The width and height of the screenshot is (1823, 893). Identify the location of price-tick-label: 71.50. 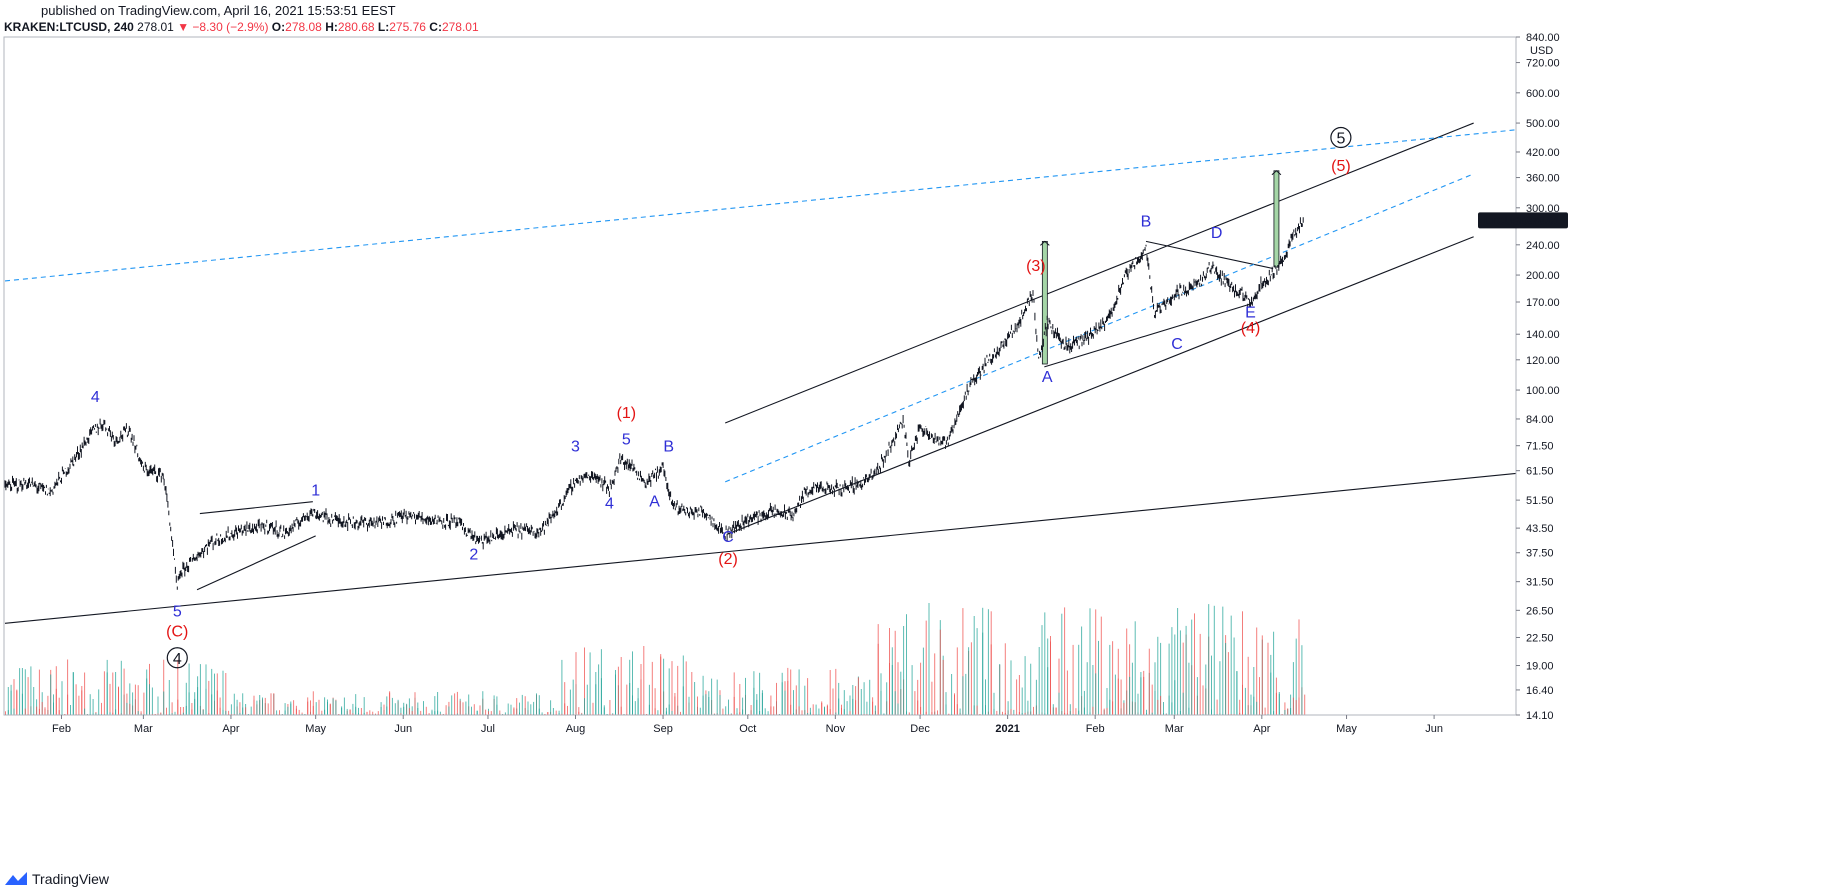
(1540, 447).